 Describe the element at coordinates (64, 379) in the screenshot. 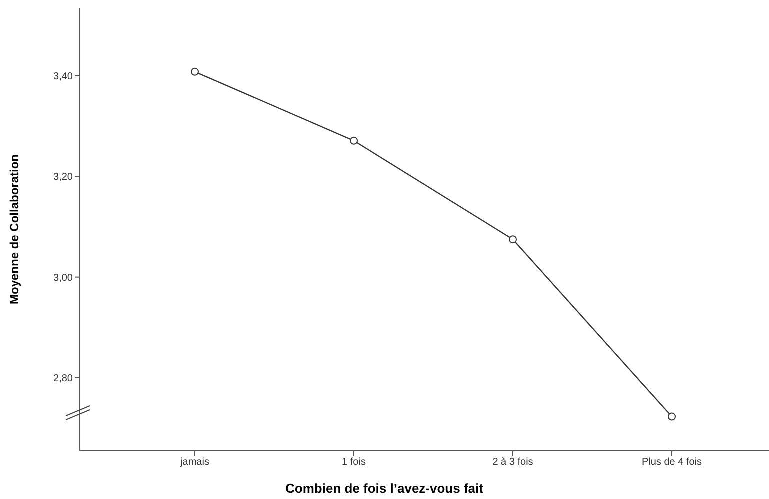

I see `y-tick-label: 2,80` at that location.